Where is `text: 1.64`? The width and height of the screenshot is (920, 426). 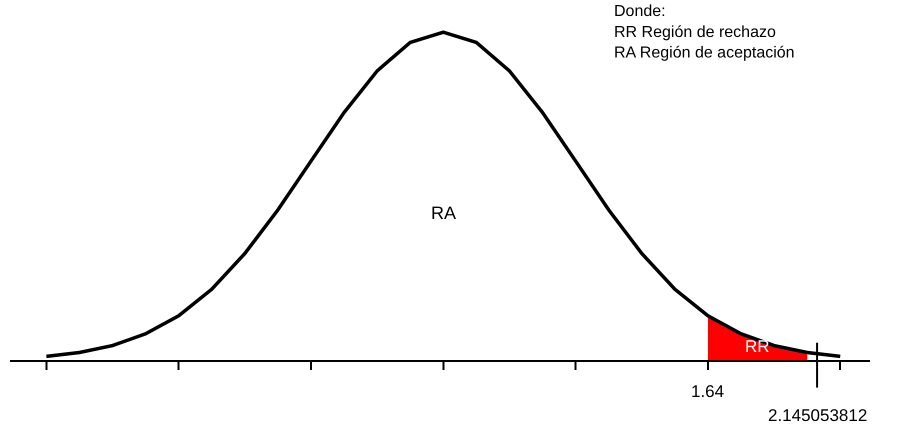
text: 1.64 is located at coordinates (707, 391).